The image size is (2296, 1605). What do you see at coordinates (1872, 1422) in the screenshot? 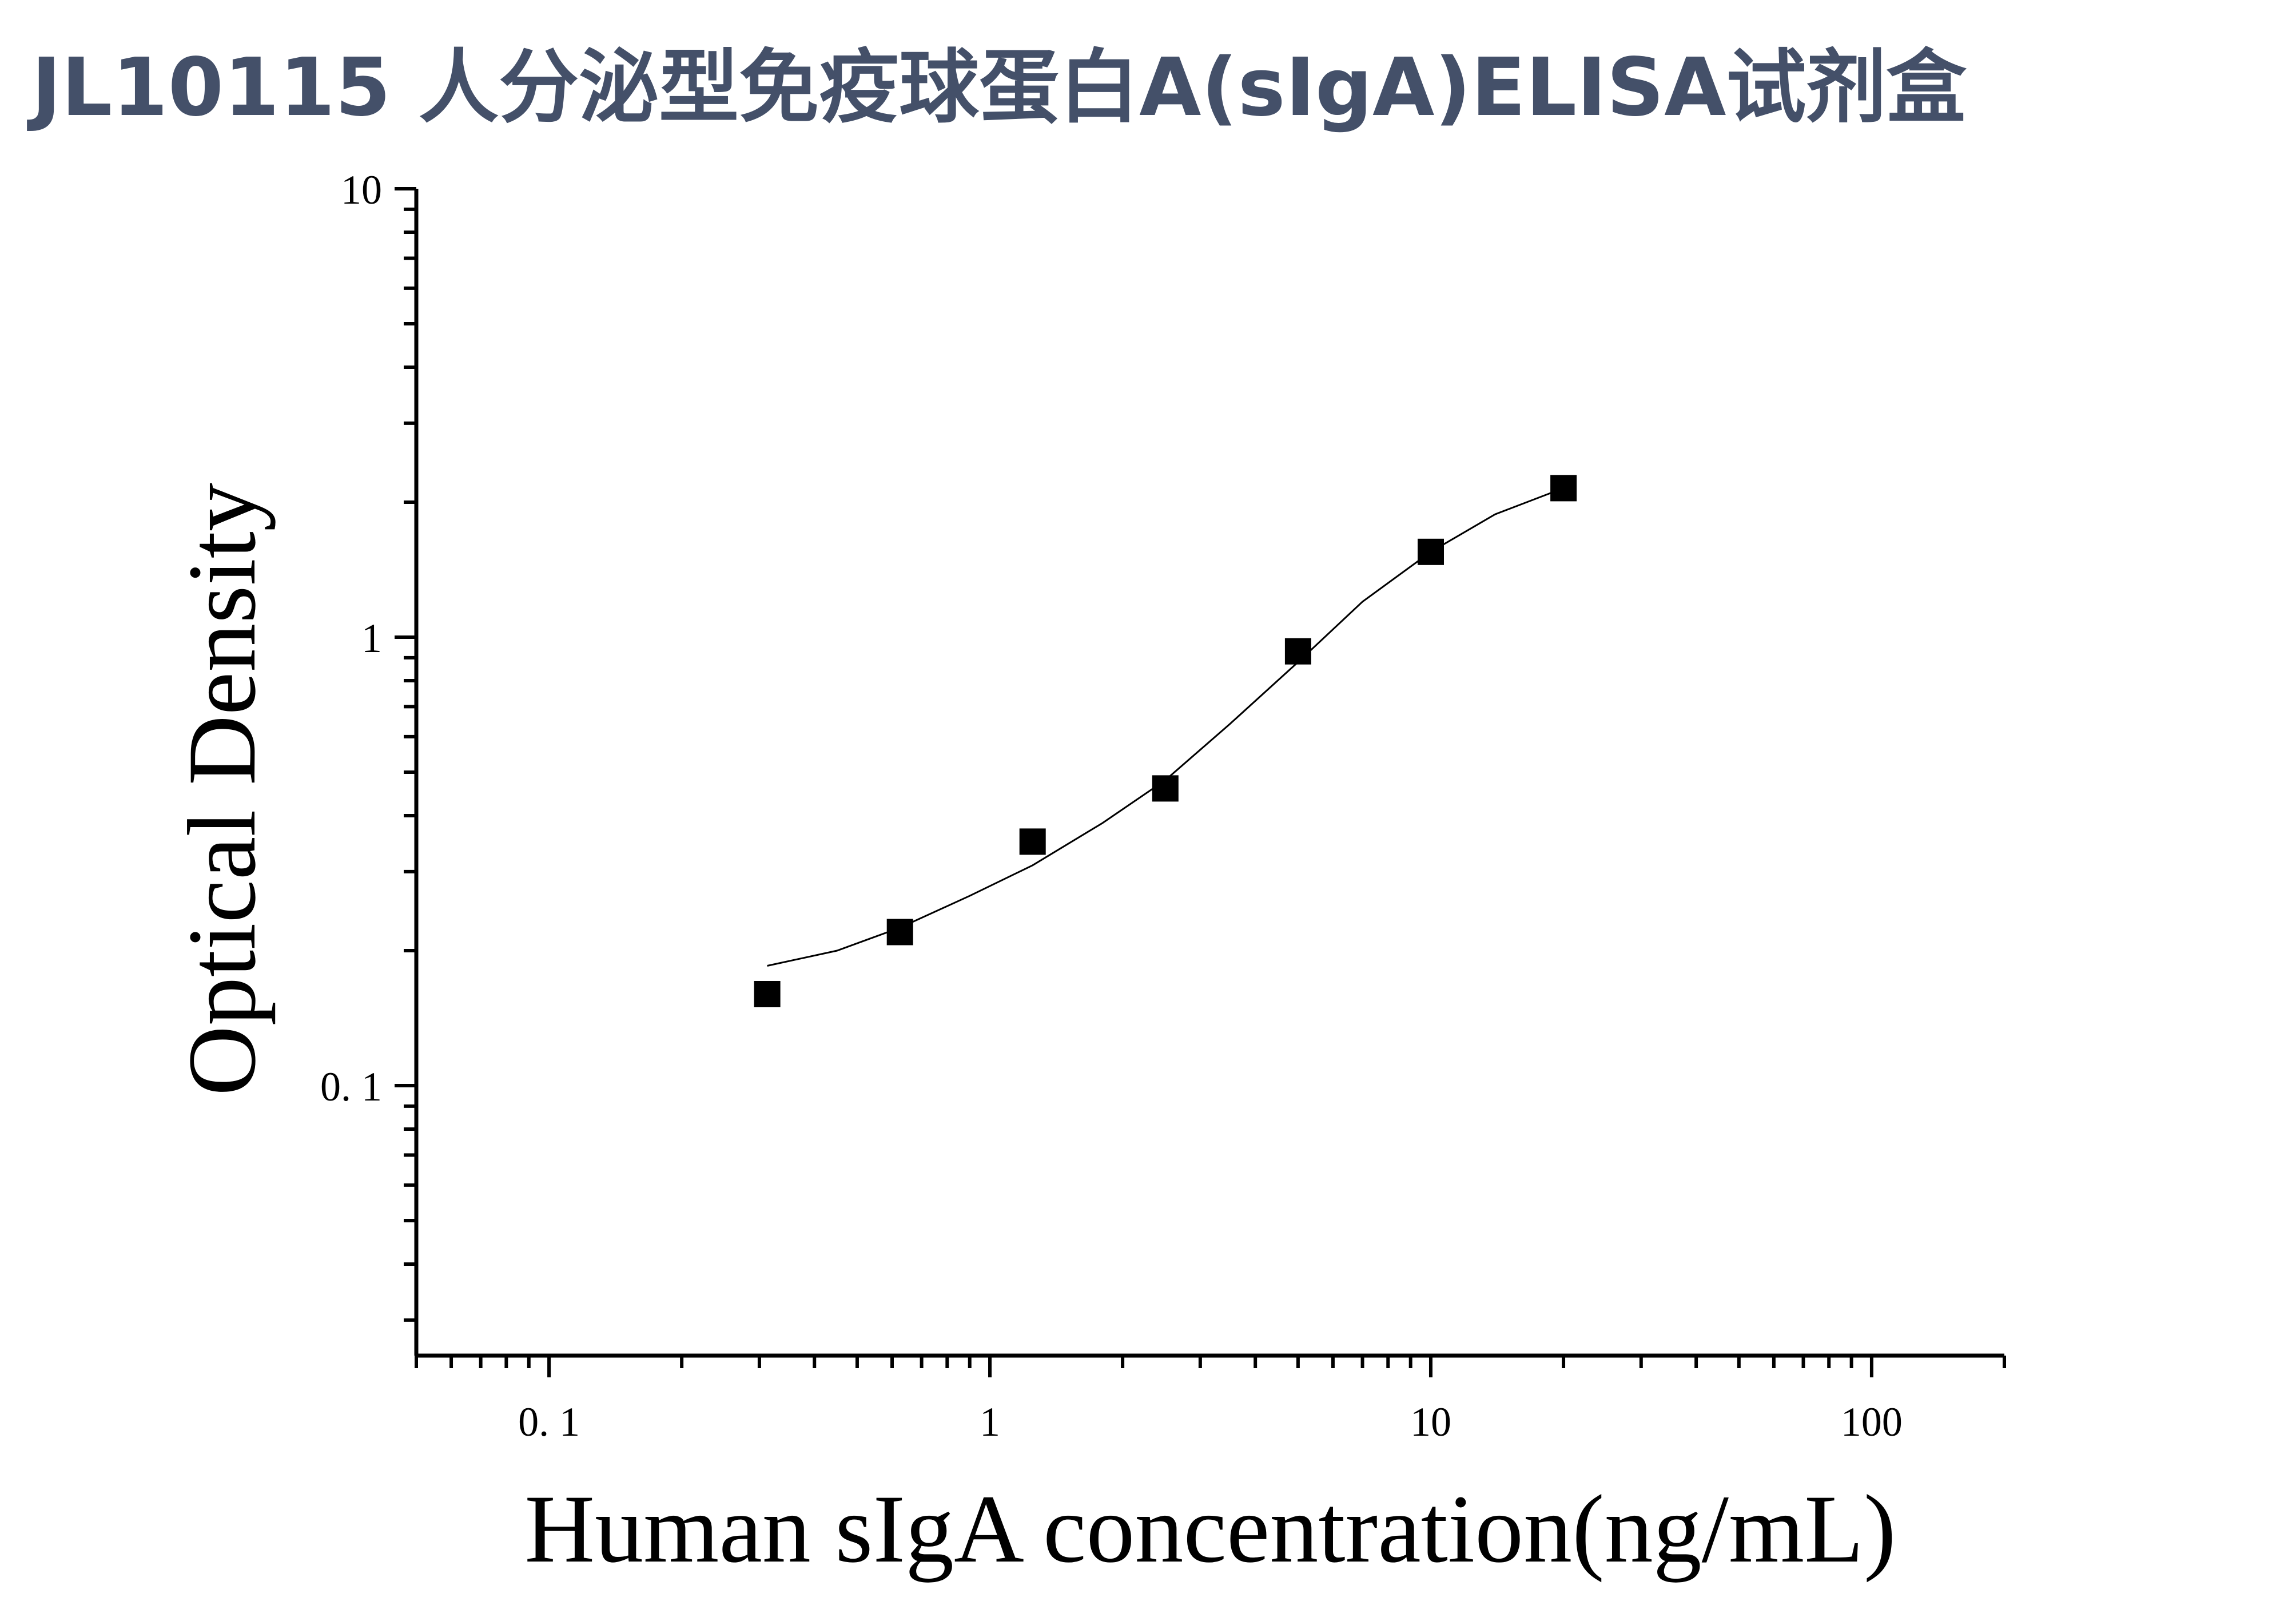
I see `x-tick-label: 100` at bounding box center [1872, 1422].